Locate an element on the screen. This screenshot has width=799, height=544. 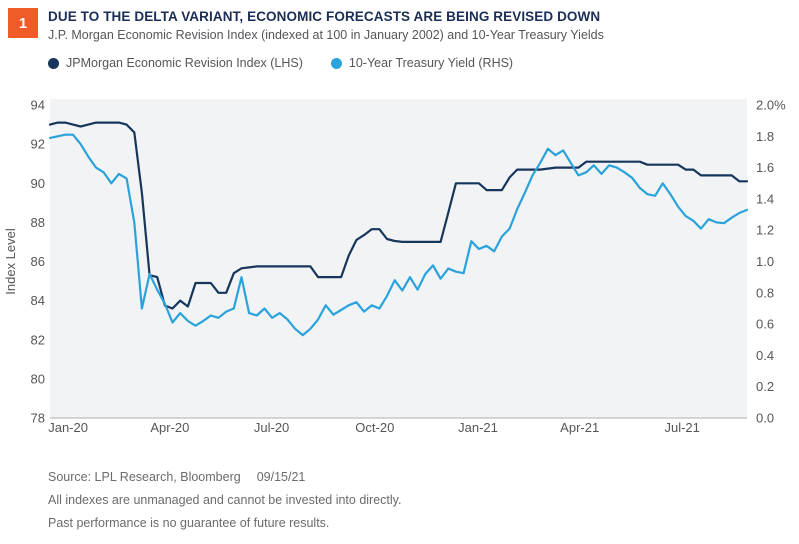
legend-item-jpmorgan-index: JPMorgan Economic Revision Index (LHS) is located at coordinates (175, 63).